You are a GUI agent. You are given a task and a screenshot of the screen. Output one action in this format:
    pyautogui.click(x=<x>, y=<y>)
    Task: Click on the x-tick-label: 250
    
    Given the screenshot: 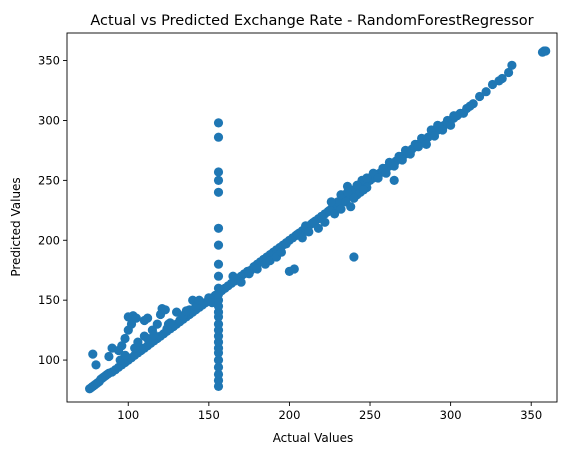 What is the action you would take?
    pyautogui.click(x=370, y=415)
    